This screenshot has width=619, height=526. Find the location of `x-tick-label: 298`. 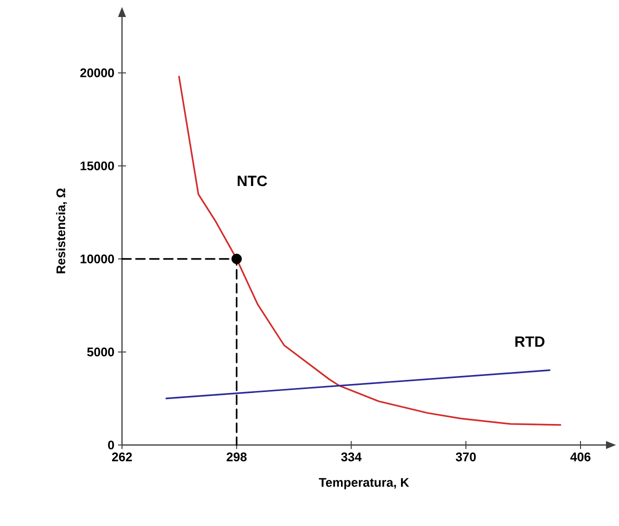

x-tick-label: 298 is located at coordinates (236, 457).